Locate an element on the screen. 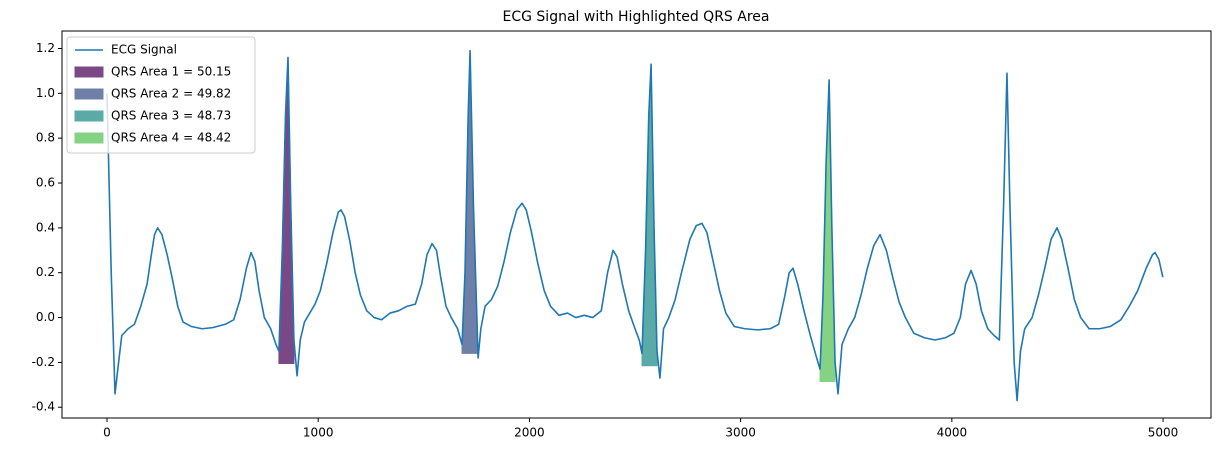 This screenshot has width=1225, height=451. legend-label: QRS Area 1 = 50.15 is located at coordinates (171, 72).